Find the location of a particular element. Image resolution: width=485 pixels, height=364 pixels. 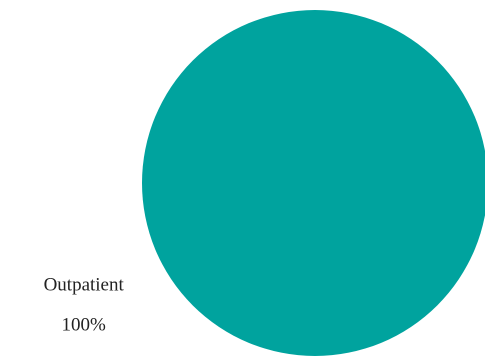

slice-value-label: 100% is located at coordinates (84, 324).